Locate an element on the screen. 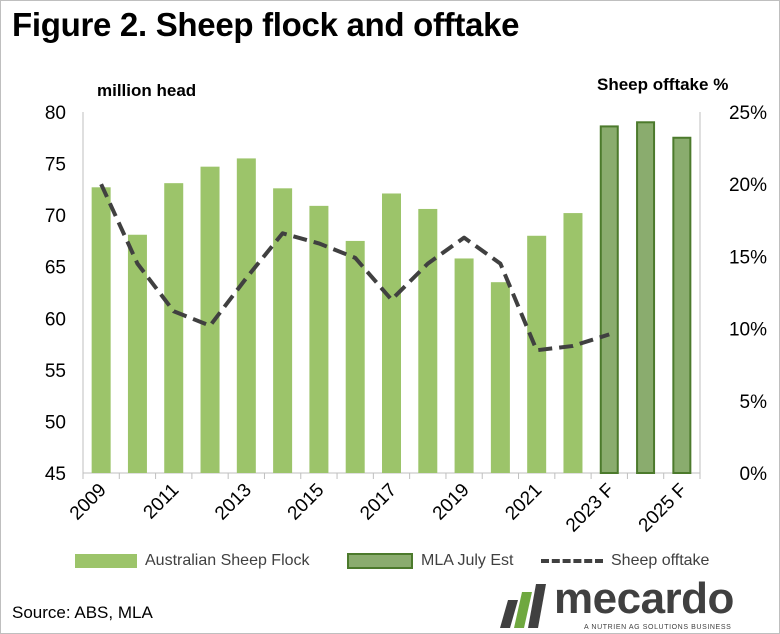 The width and height of the screenshot is (780, 634). x-tick-label: 2021 is located at coordinates (523, 502).